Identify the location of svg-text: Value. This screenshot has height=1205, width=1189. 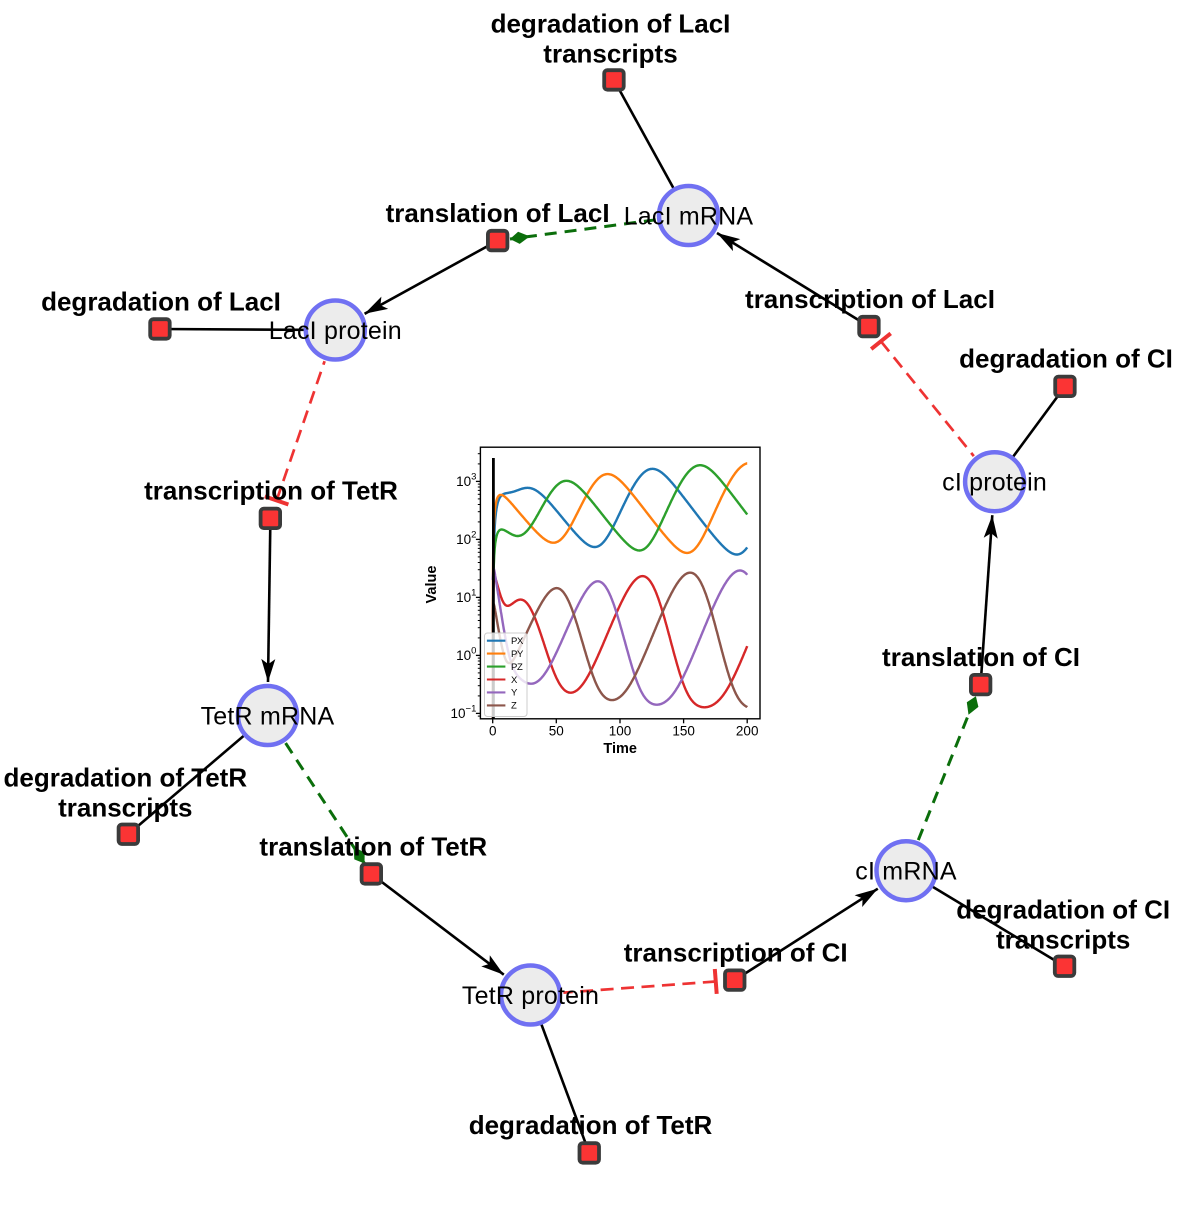
(432, 585).